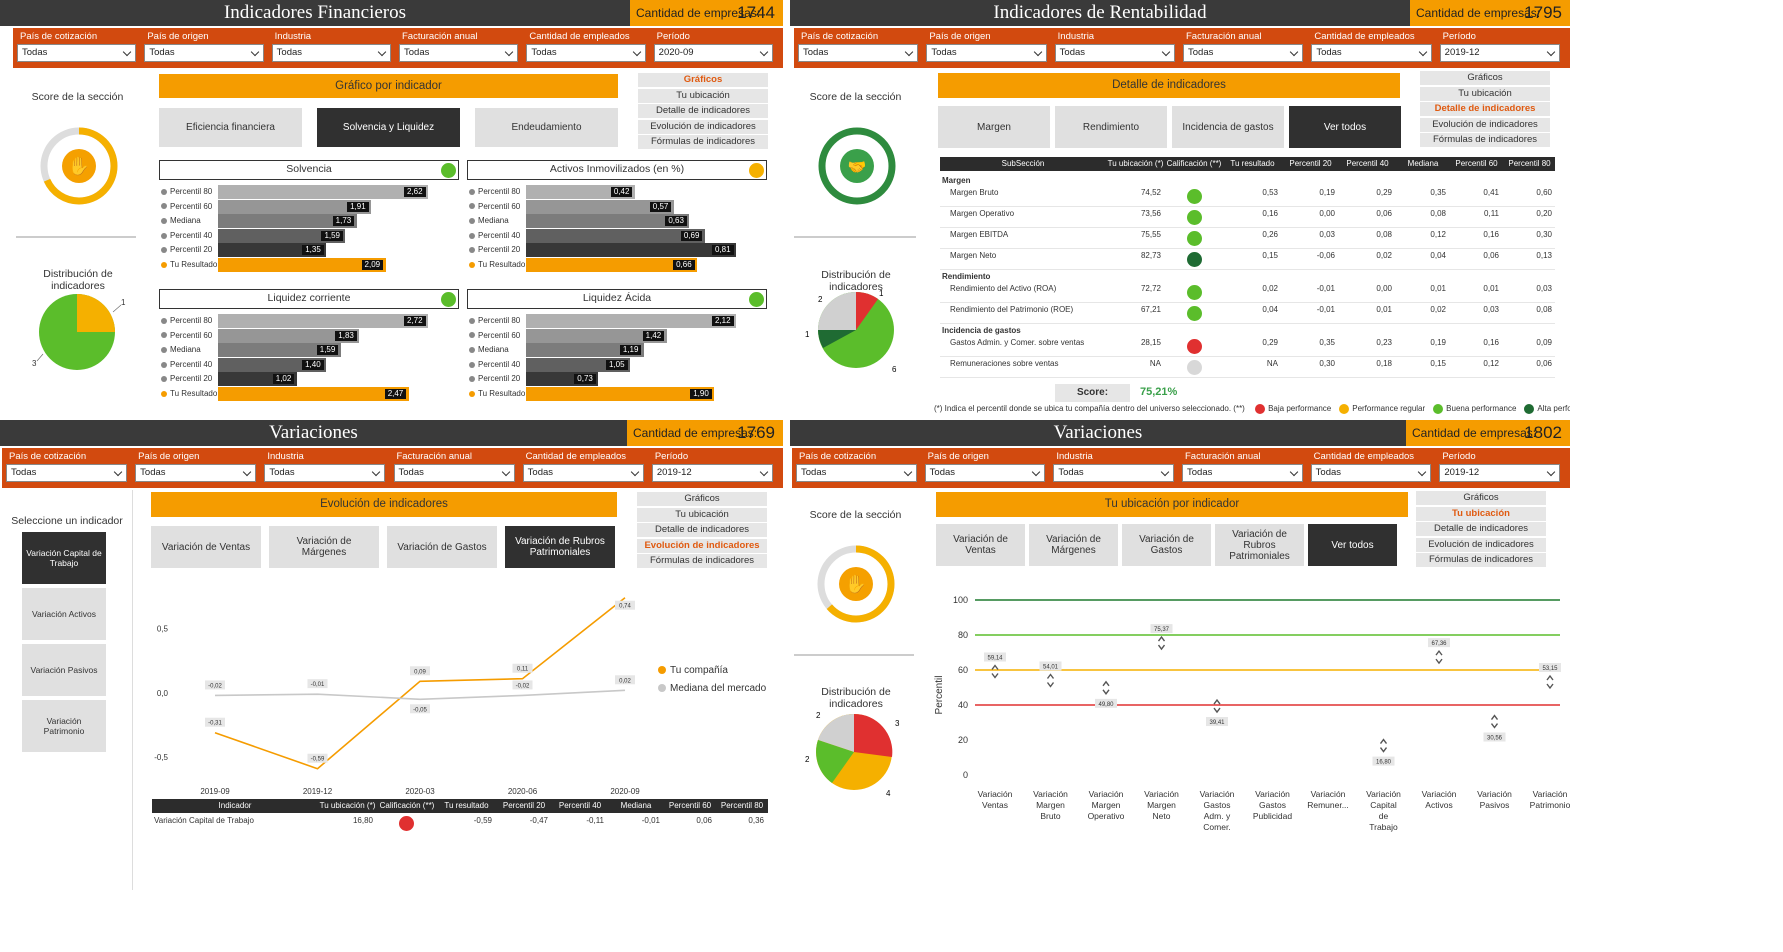 This screenshot has height=952, width=1783. I want to click on tab-0: Margen, so click(994, 127).